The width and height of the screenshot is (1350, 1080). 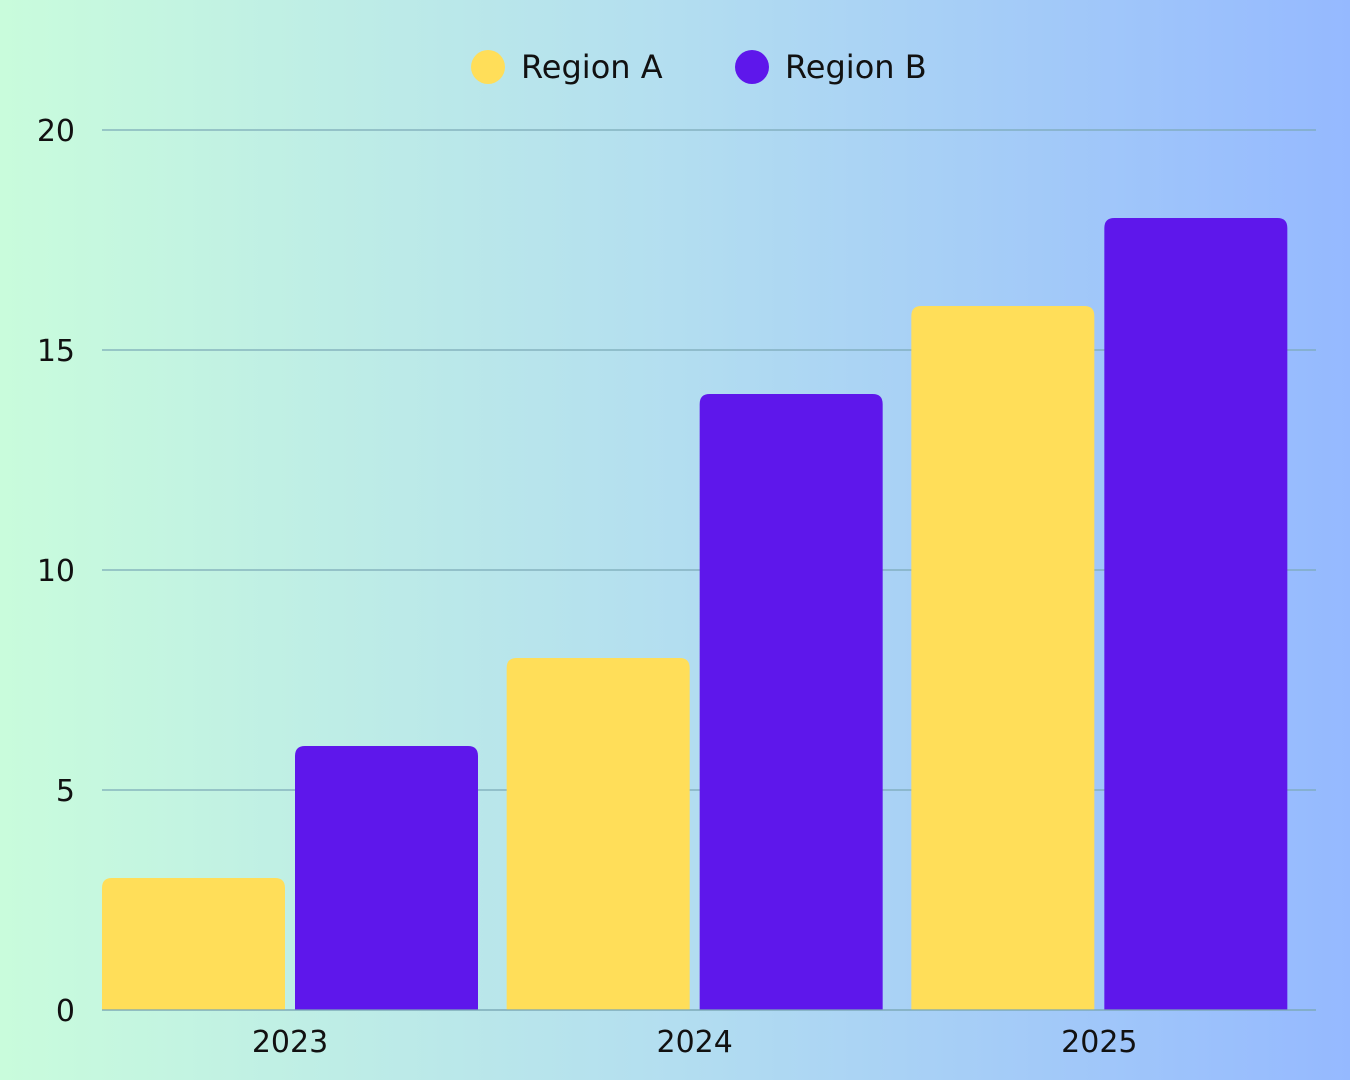 What do you see at coordinates (856, 67) in the screenshot?
I see `legend-label-region-b: Region B` at bounding box center [856, 67].